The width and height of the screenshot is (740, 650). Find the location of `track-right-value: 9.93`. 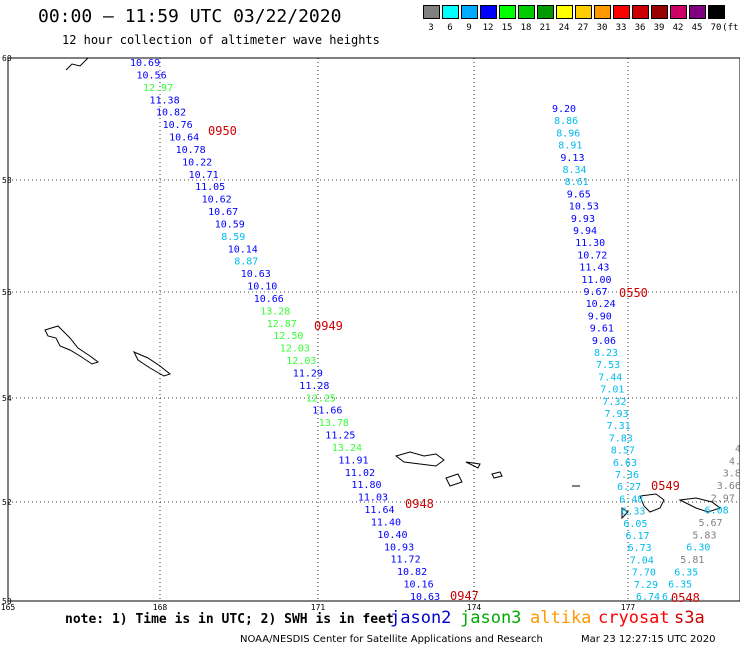

track-right-value: 9.93 is located at coordinates (583, 219).